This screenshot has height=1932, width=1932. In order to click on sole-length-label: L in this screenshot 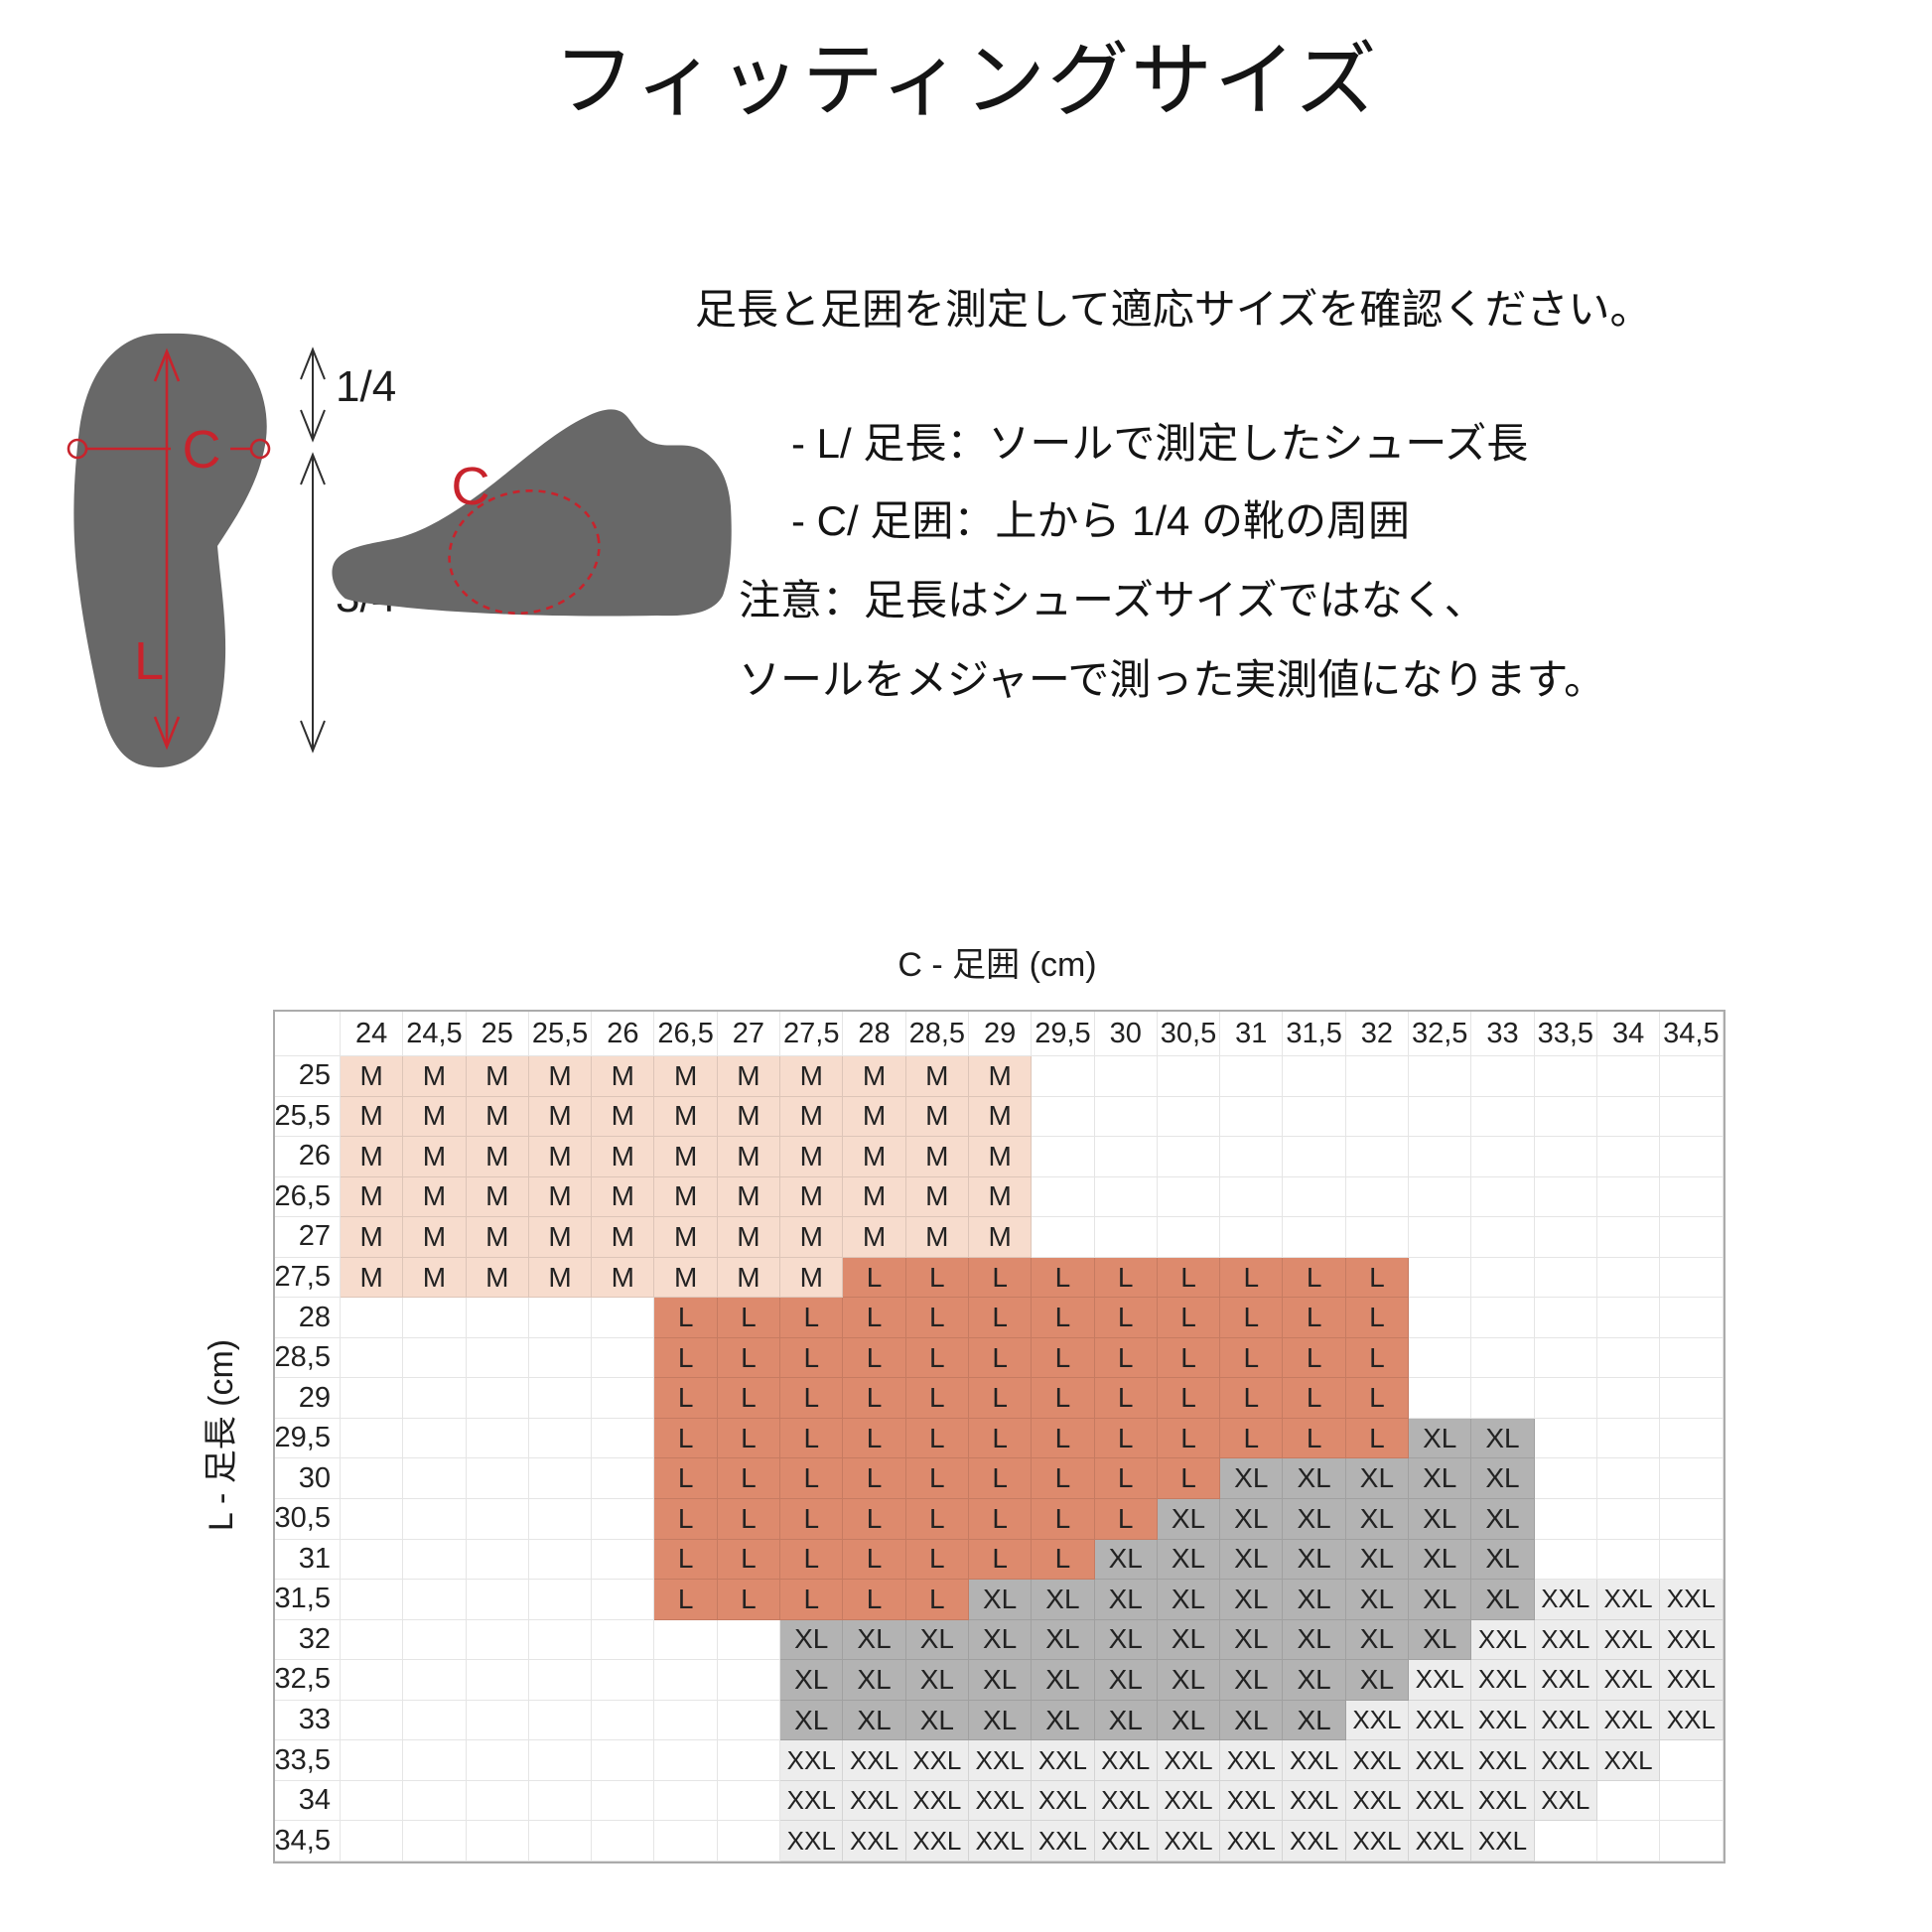, I will do `click(149, 661)`.